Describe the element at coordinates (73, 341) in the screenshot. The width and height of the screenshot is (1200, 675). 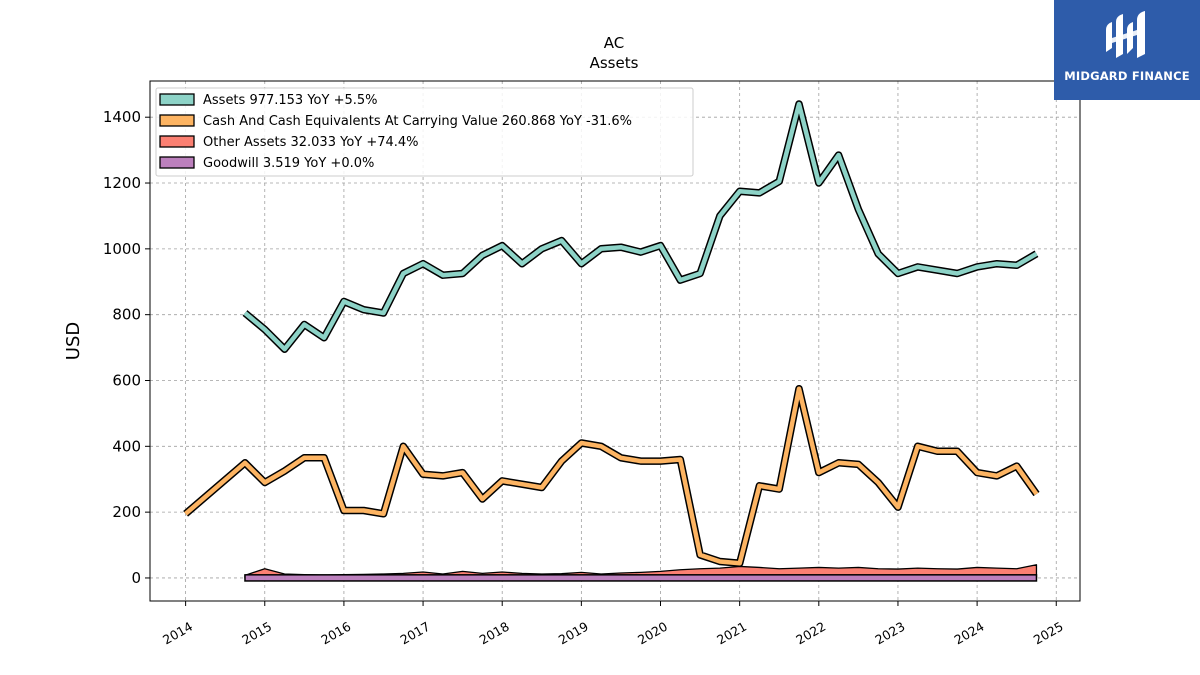
I see `y-axis-label: USD` at that location.